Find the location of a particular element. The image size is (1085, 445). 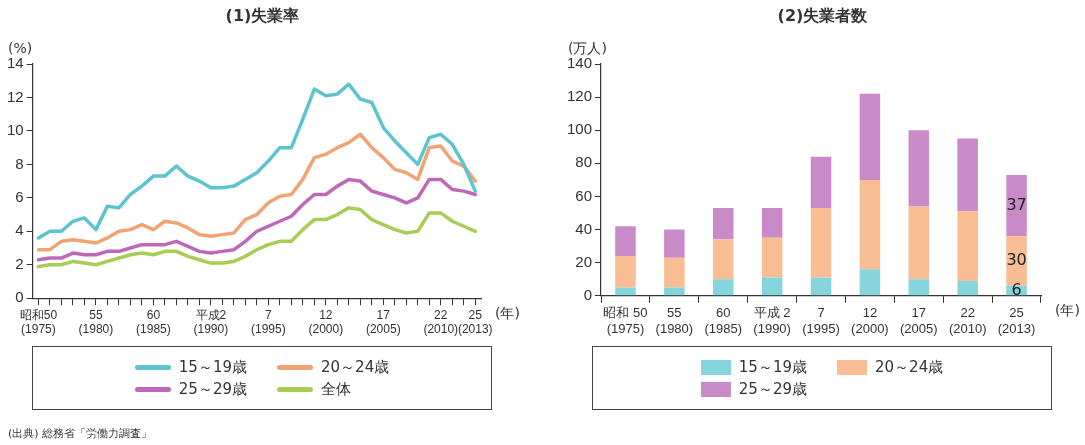

data-label: 37 is located at coordinates (1016, 204).